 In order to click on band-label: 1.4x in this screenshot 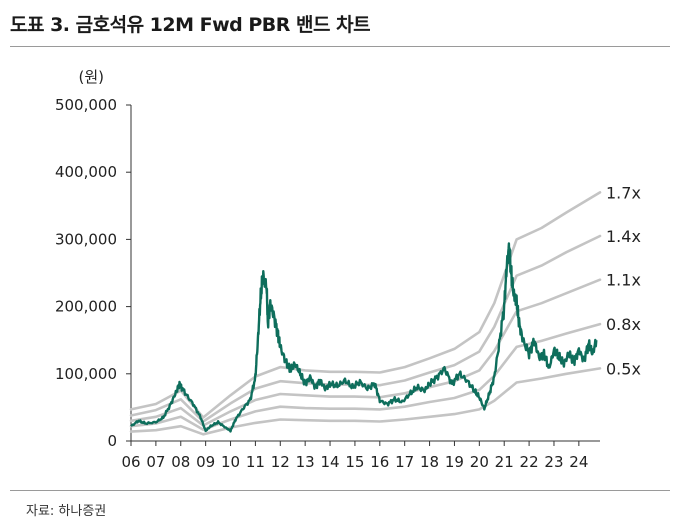, I will do `click(623, 236)`.